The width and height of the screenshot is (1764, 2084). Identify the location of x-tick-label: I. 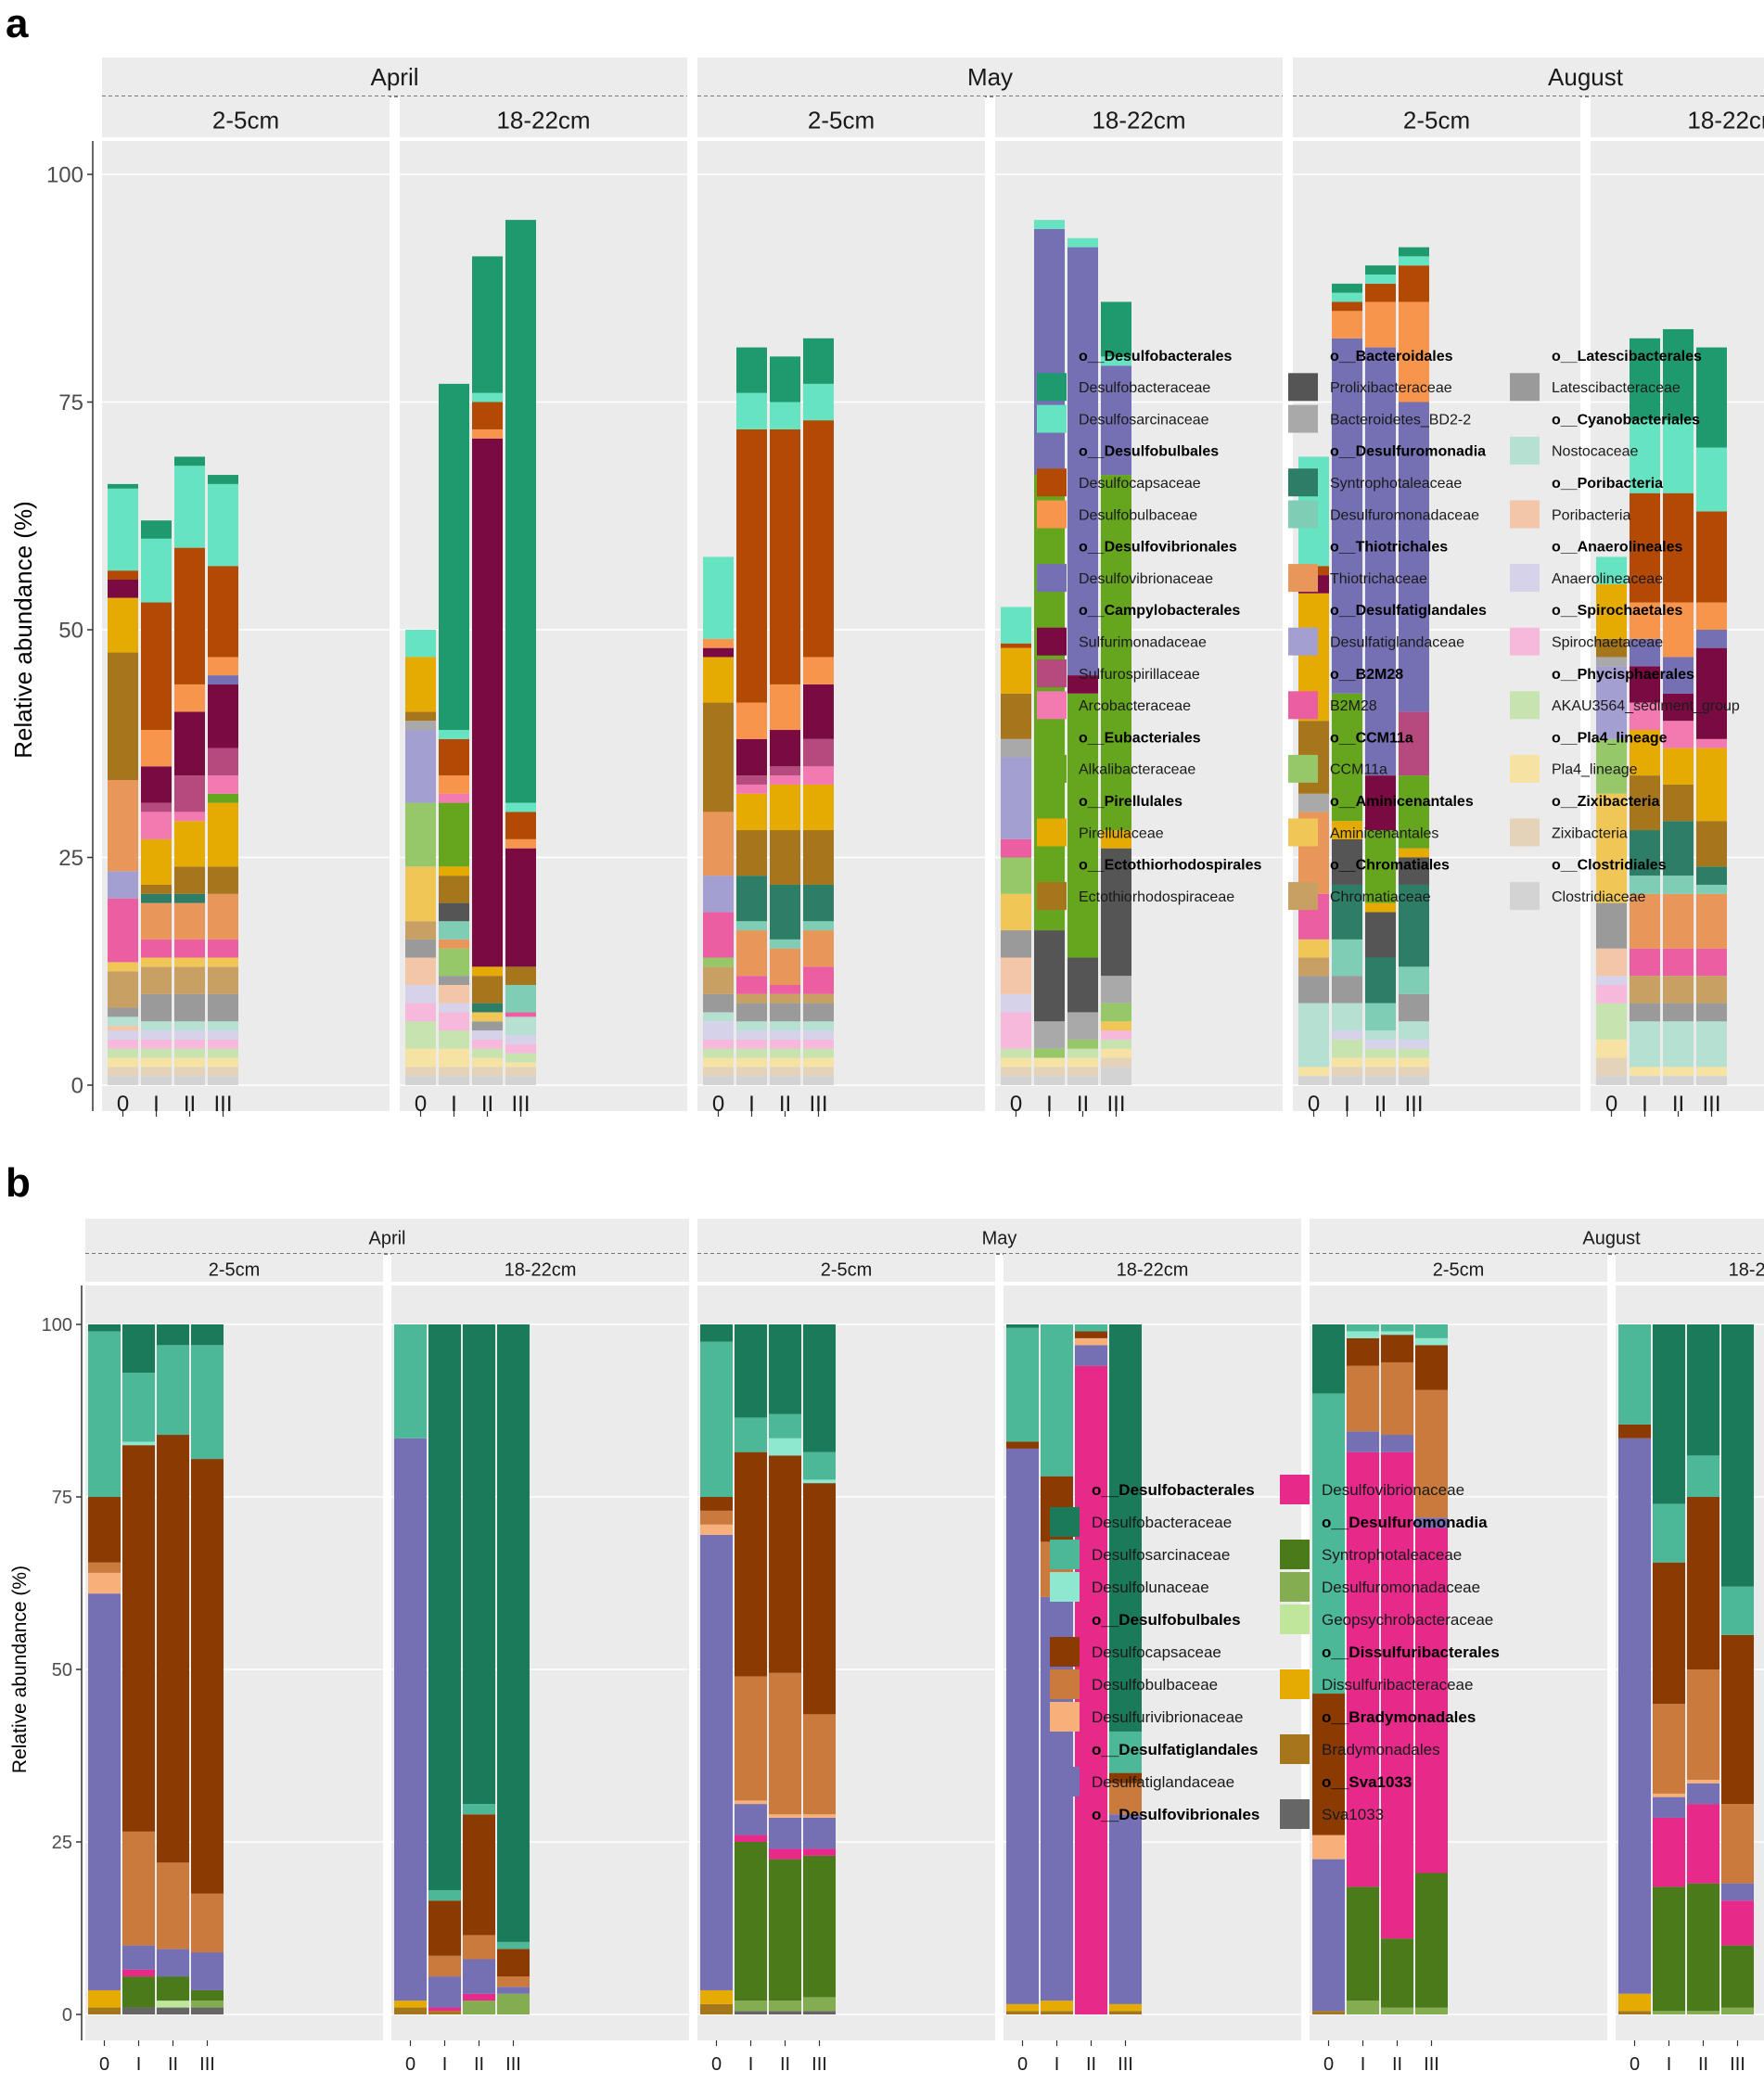
(1347, 1105).